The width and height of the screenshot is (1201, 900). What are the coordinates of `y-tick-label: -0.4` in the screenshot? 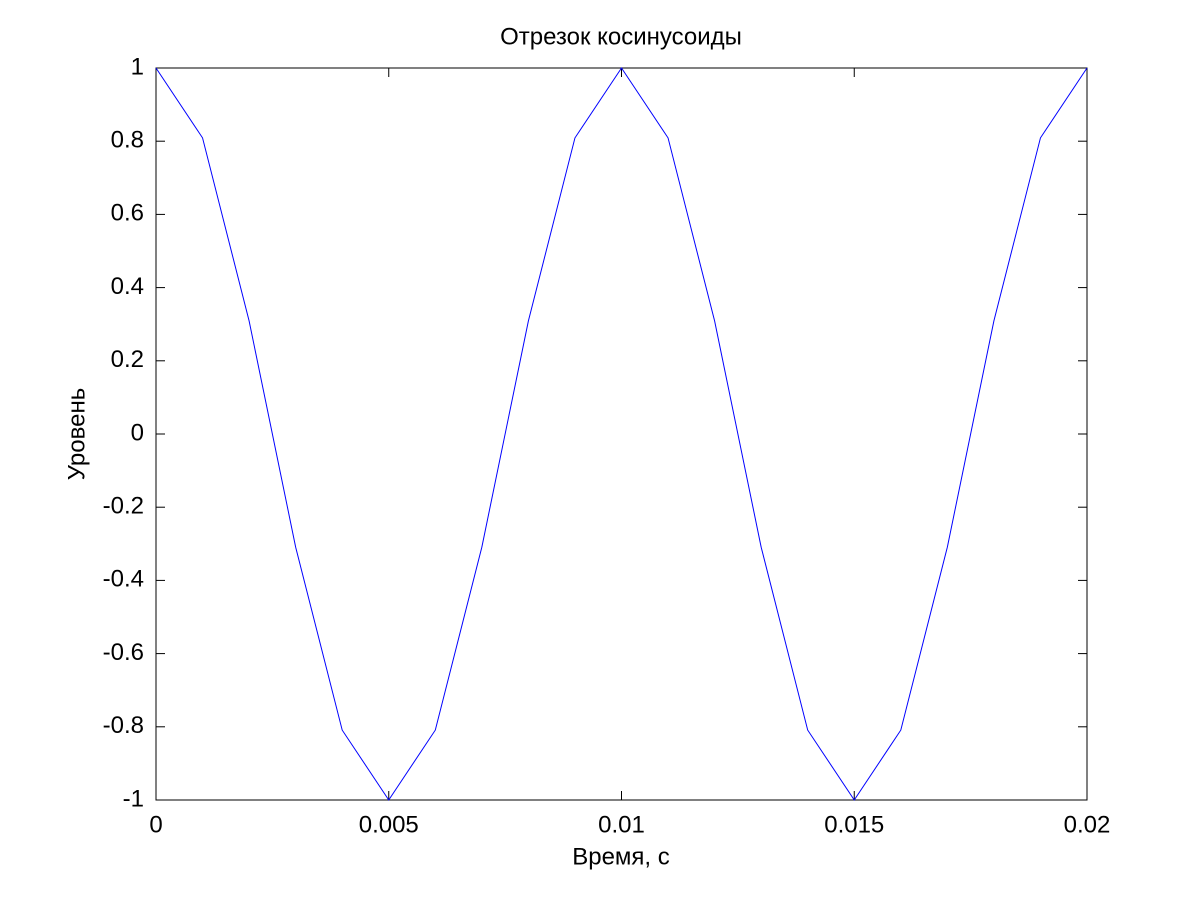 It's located at (123, 579).